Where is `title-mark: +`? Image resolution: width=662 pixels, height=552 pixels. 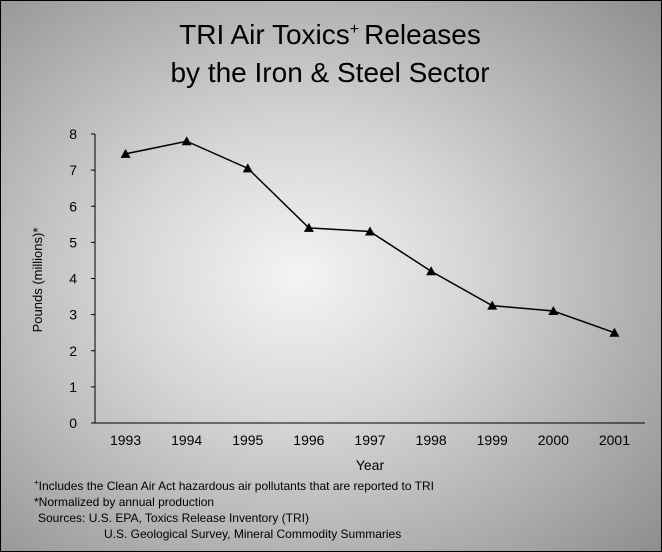 title-mark: + is located at coordinates (354, 29).